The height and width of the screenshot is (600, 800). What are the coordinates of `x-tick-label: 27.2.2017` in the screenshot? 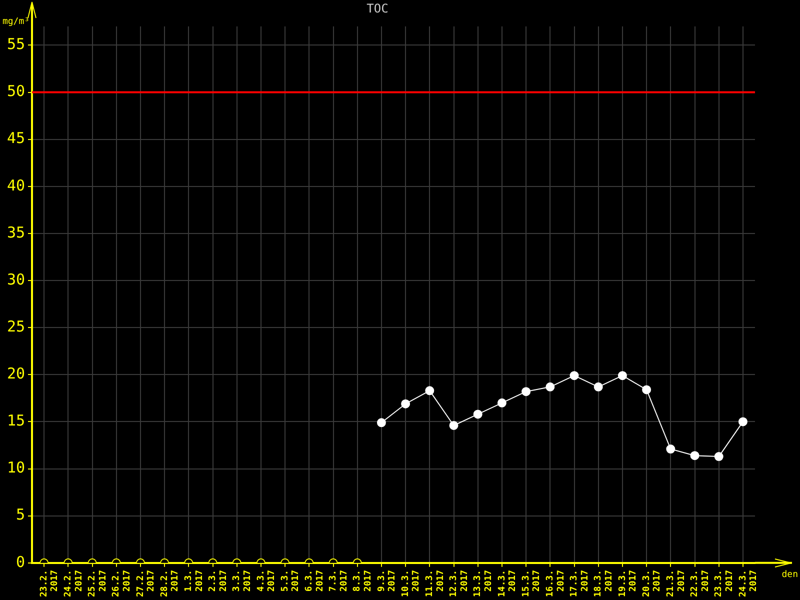 It's located at (146, 583).